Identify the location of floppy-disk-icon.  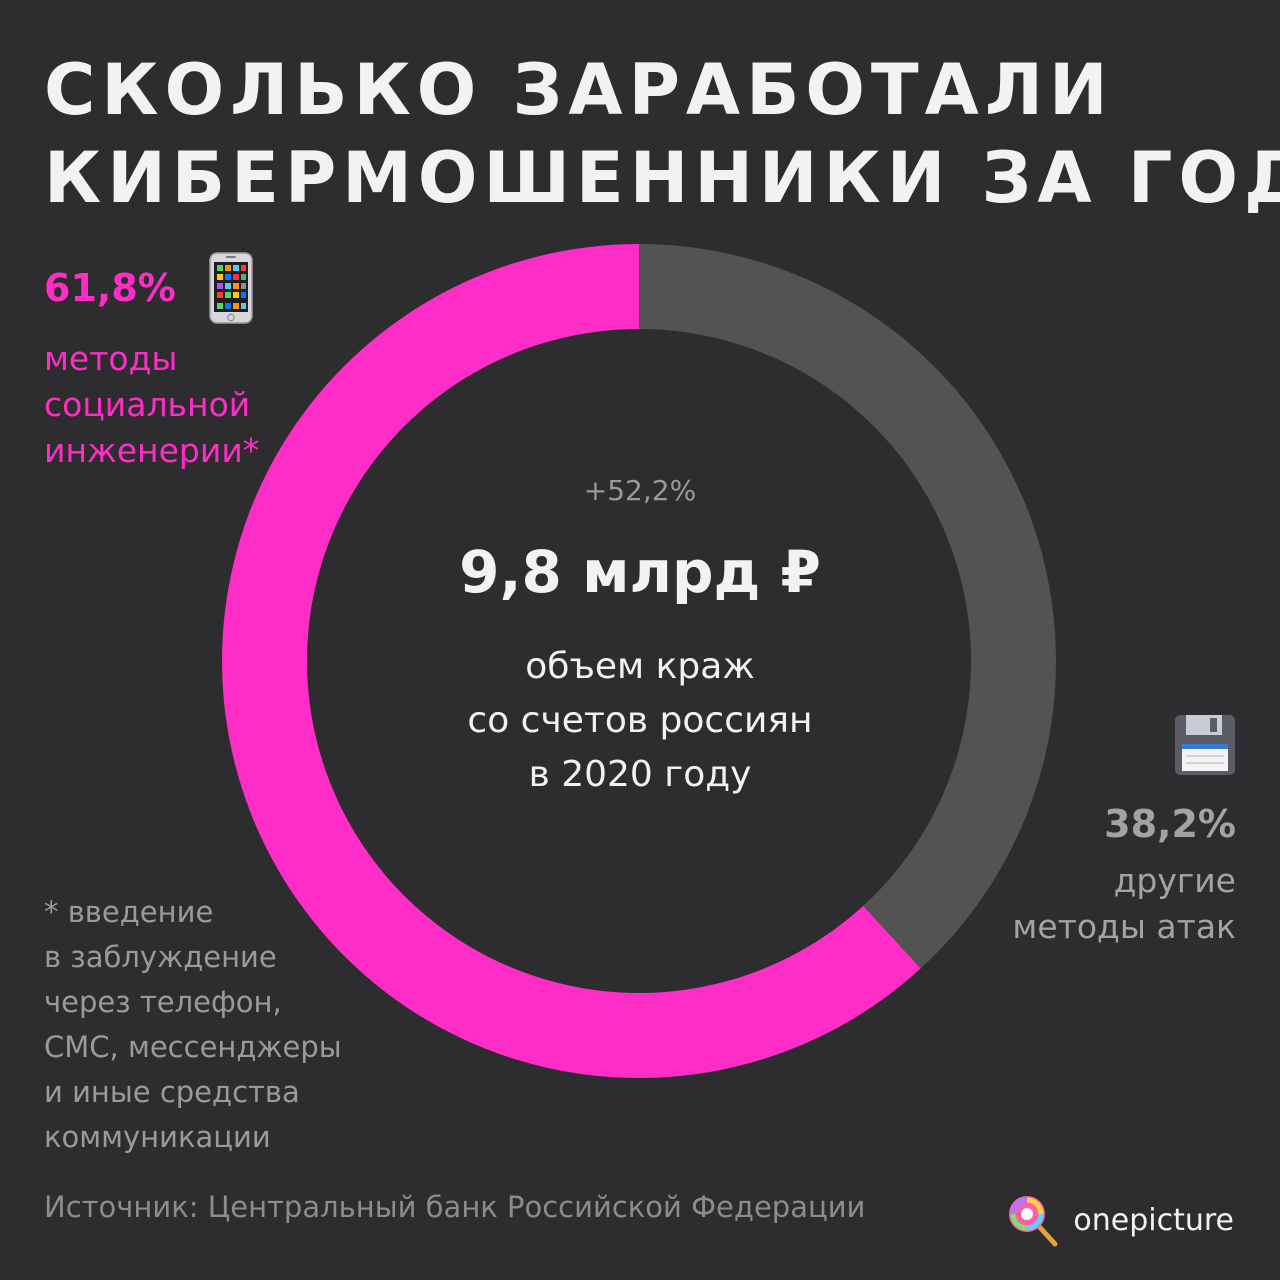
(1205, 745).